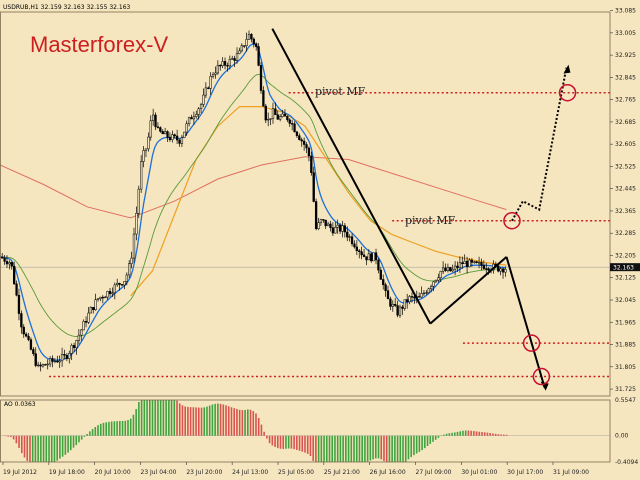  What do you see at coordinates (625, 233) in the screenshot?
I see `y-tick-label: 32.285` at bounding box center [625, 233].